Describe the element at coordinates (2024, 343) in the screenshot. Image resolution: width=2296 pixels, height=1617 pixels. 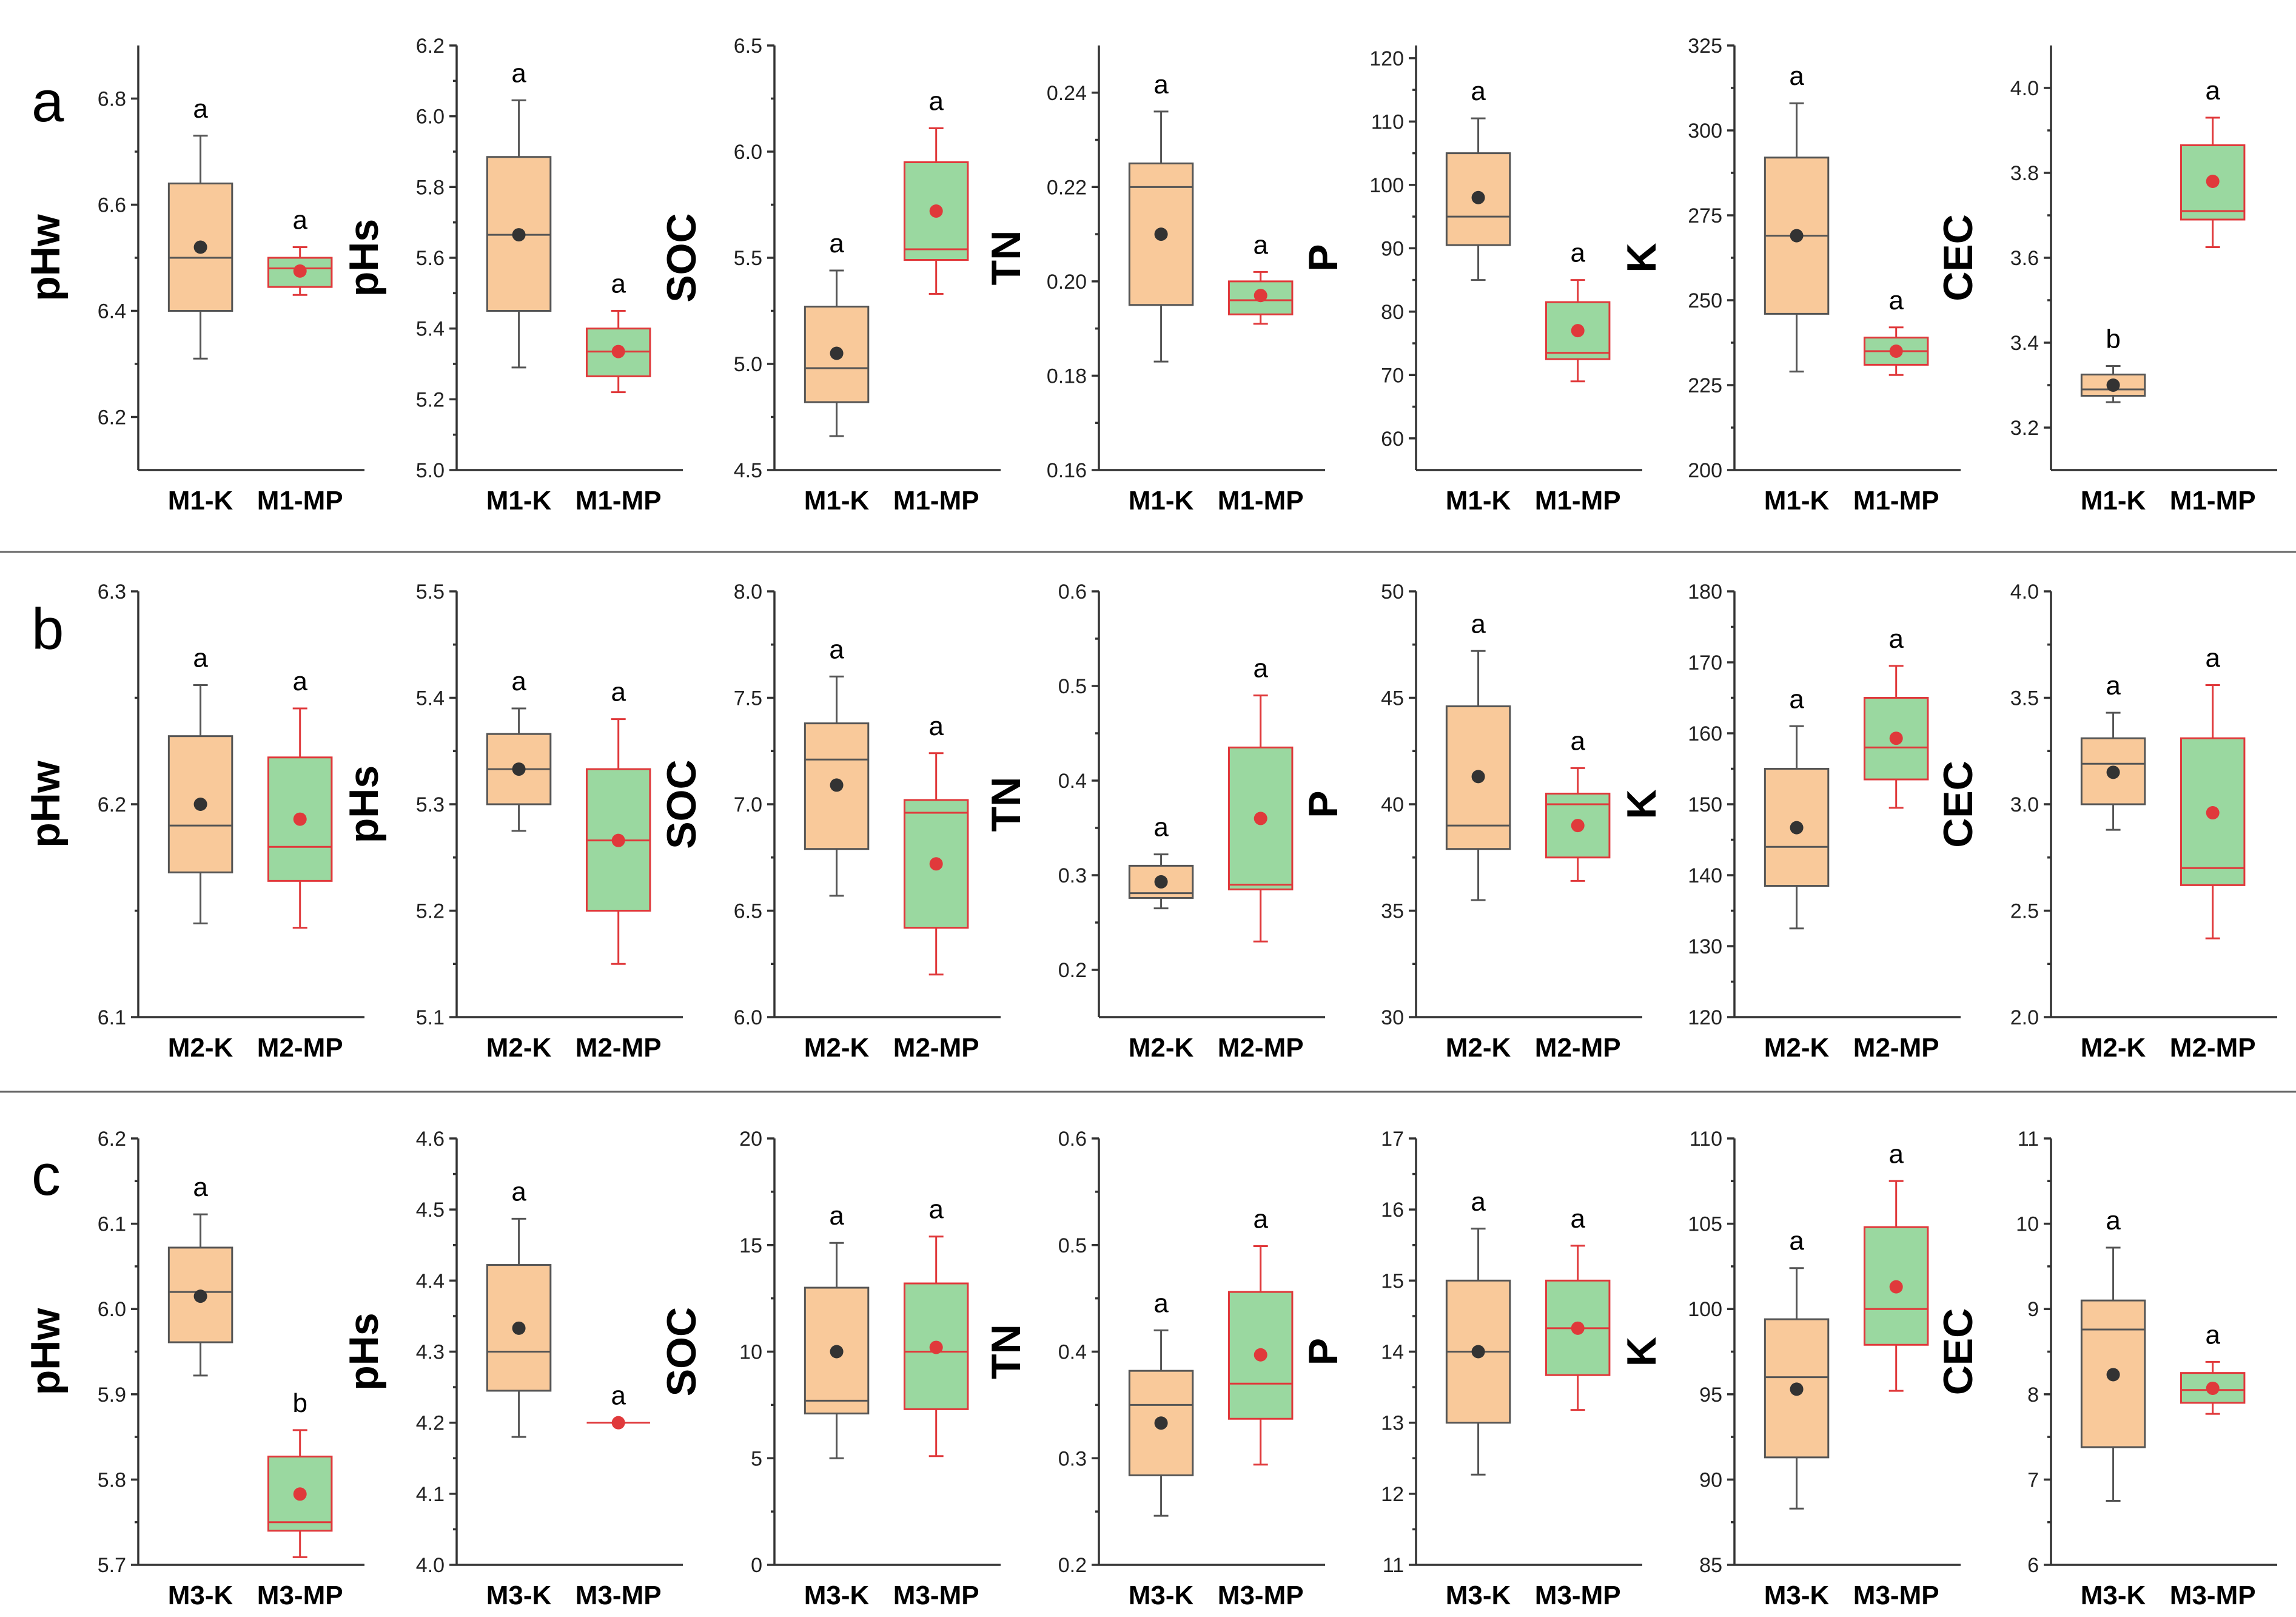
I see `y-tick-label: 3.4` at that location.